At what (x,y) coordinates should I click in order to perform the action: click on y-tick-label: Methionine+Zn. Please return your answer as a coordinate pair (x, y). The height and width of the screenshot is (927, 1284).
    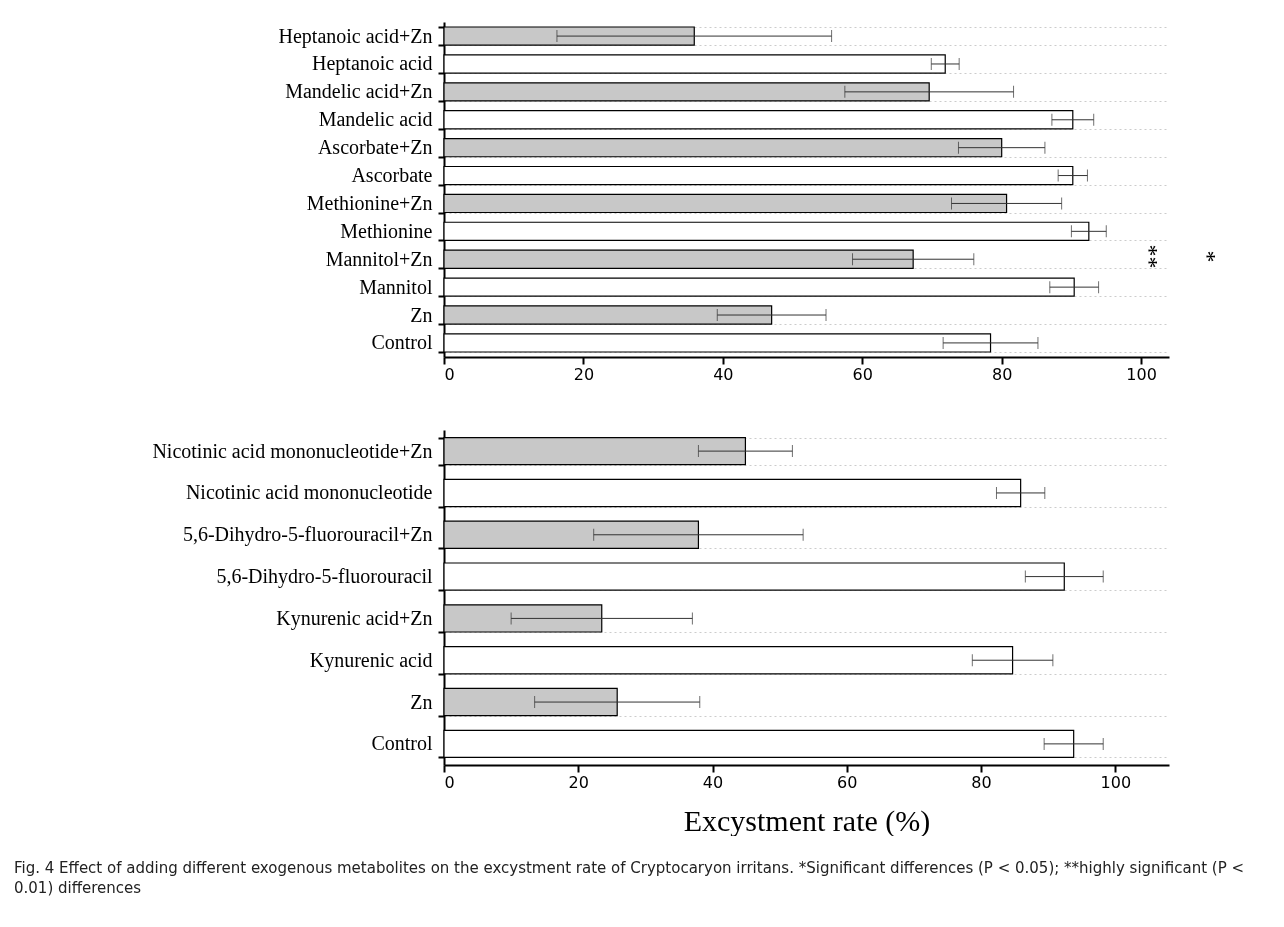
    Looking at the image, I should click on (369, 202).